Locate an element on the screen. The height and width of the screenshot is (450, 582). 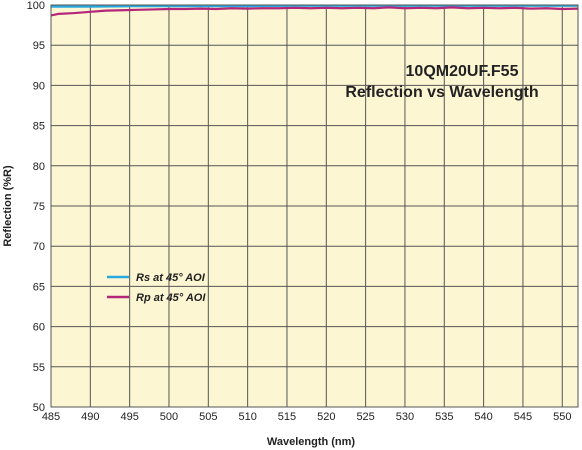
x-tick-label-515: 515 is located at coordinates (287, 417).